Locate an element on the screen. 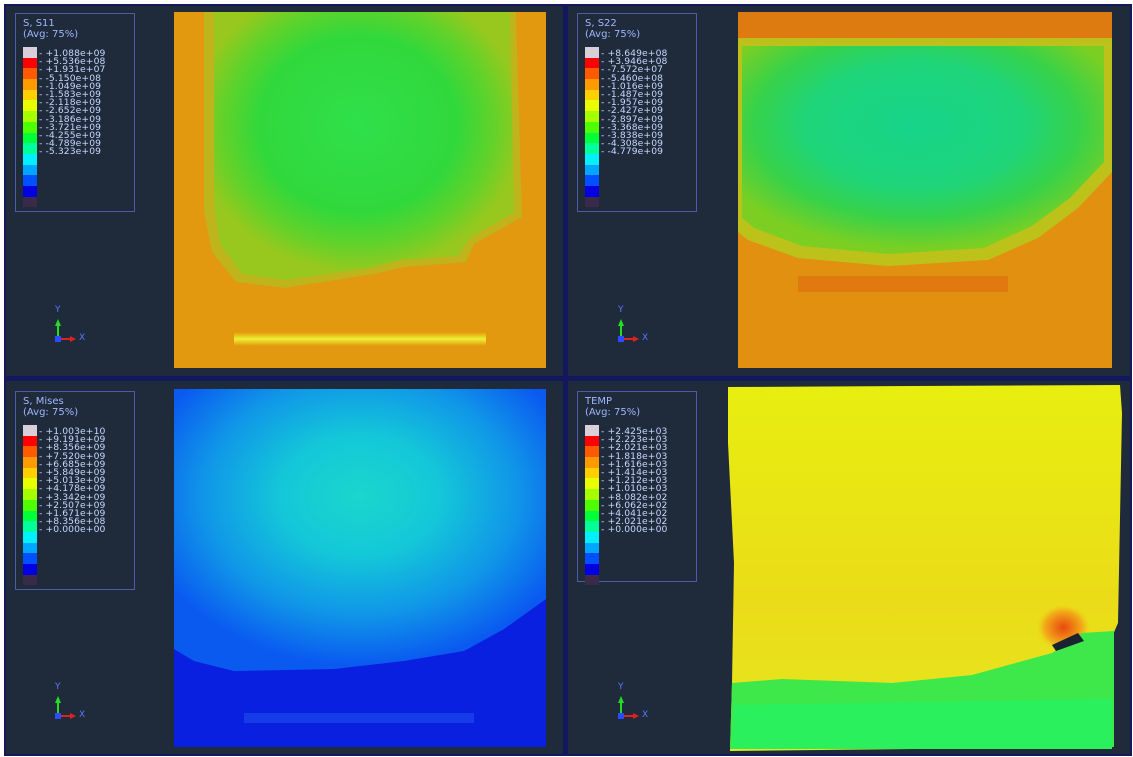  legend-value: +8.649e+08 is located at coordinates (634, 53).